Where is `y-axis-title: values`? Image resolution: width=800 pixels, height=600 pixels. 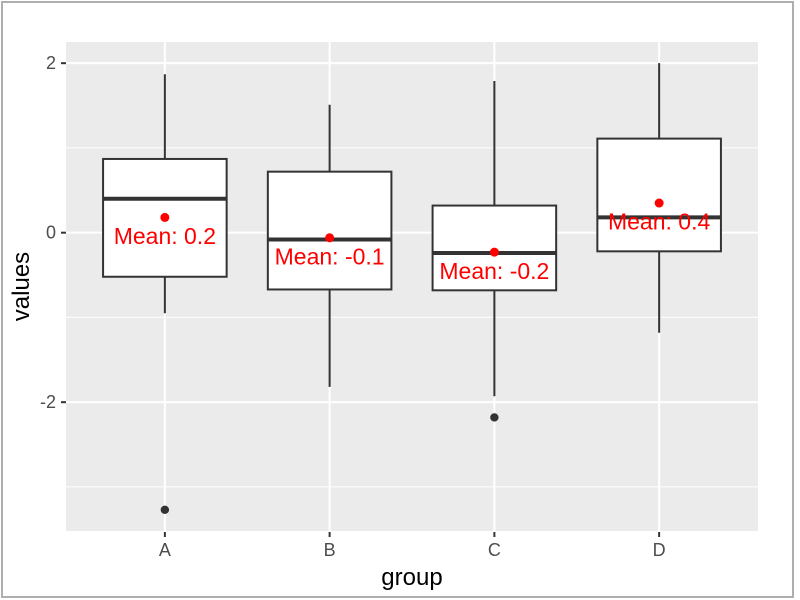 y-axis-title: values is located at coordinates (21, 286).